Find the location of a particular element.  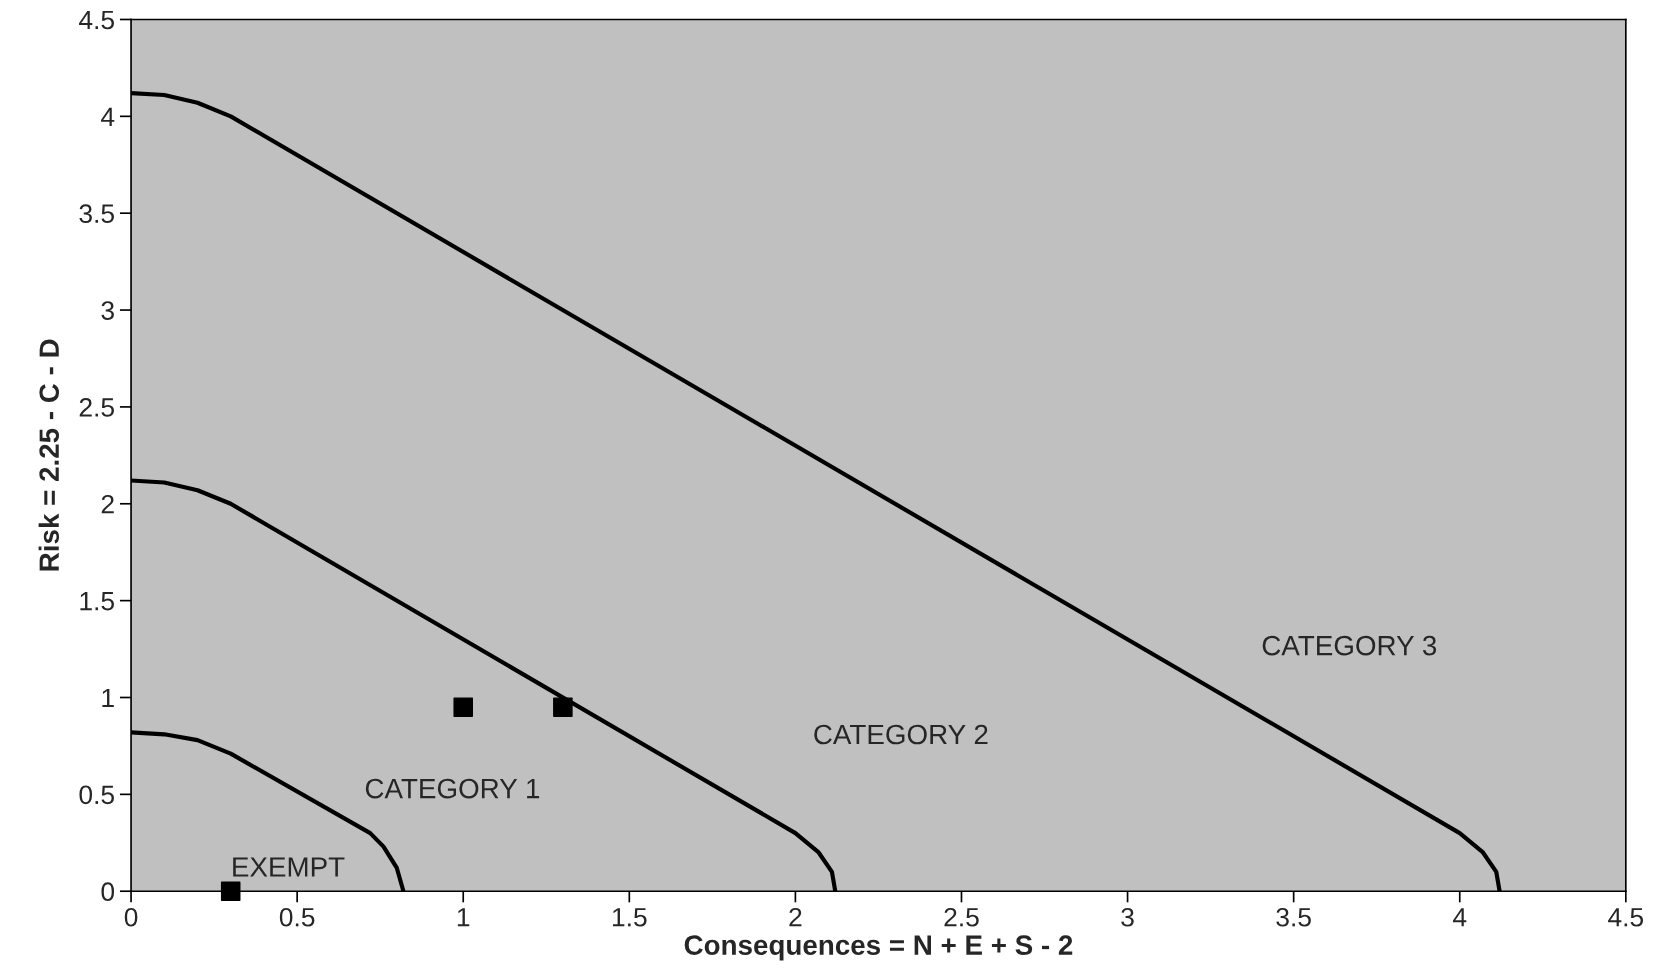

x-axis-title: Consequences = N + E + S - 2 is located at coordinates (878, 948).